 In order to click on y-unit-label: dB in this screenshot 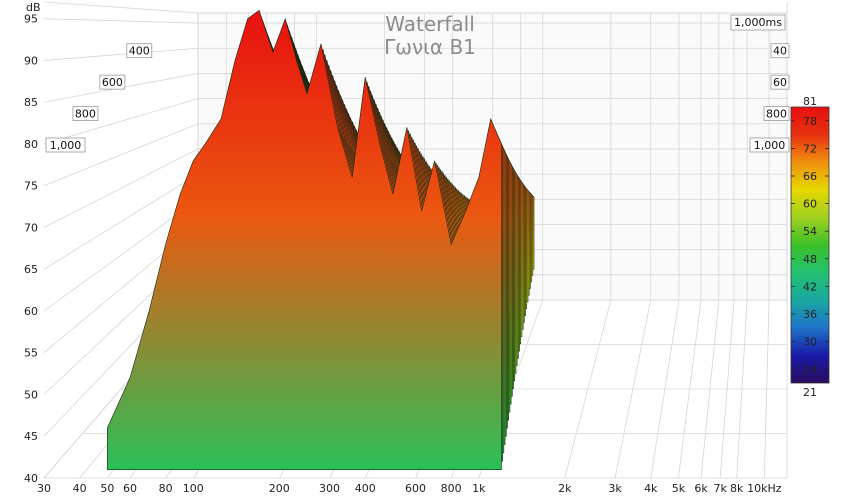, I will do `click(33, 7)`.